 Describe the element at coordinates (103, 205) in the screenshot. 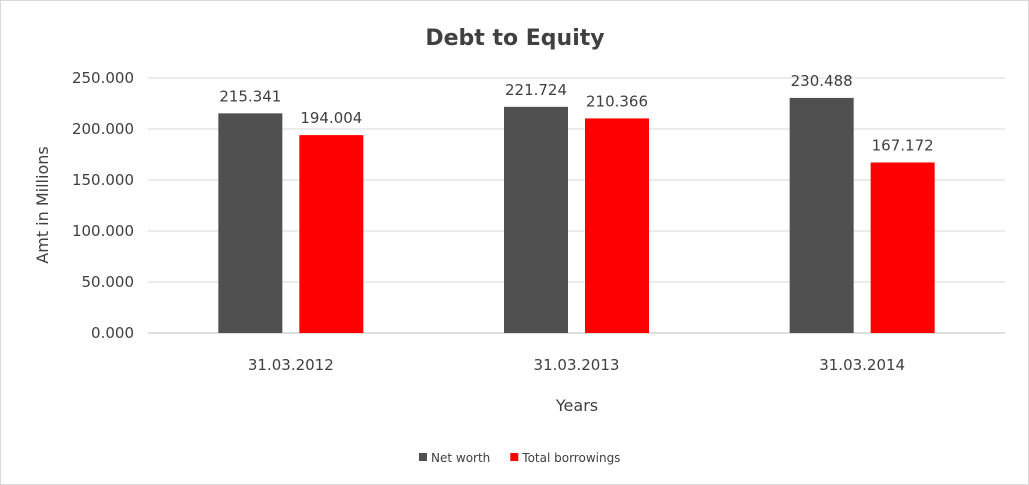

I see `y-axis-ticks: 0.000 50.000 100.000 150.000 200.000 250.000` at that location.